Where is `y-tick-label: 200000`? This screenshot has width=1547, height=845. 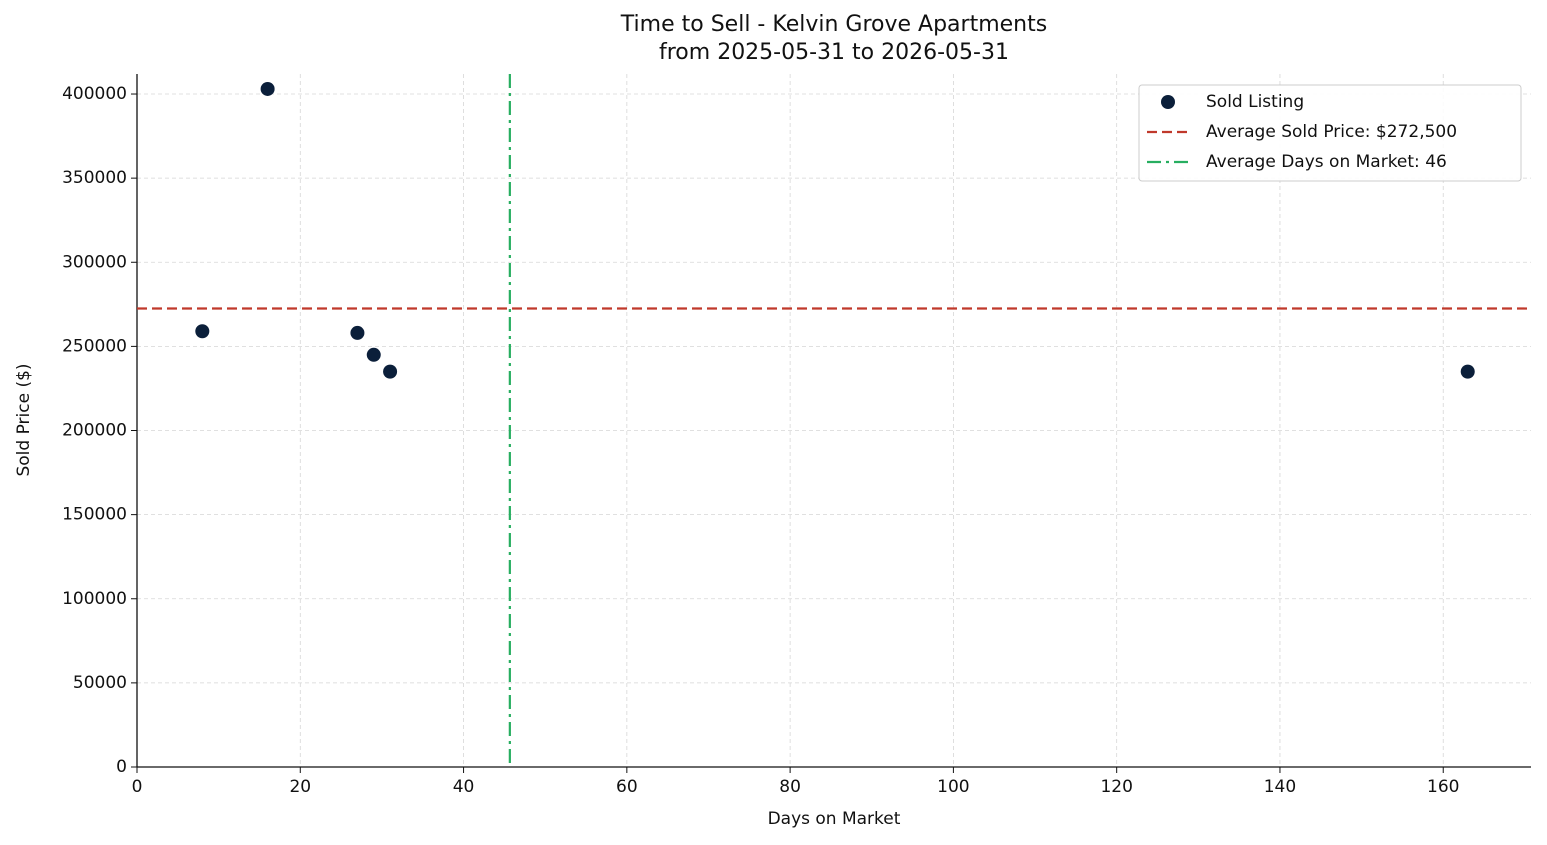 y-tick-label: 200000 is located at coordinates (94, 431).